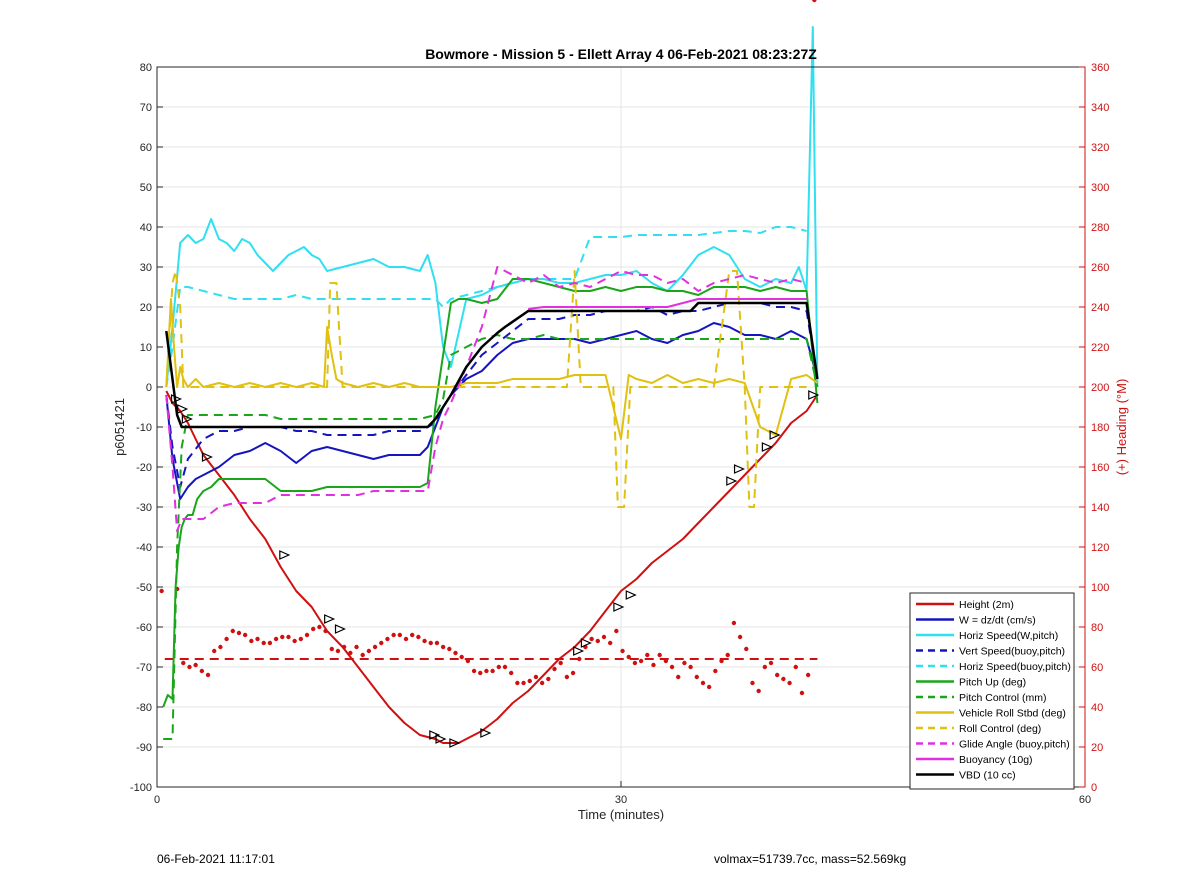 The height and width of the screenshot is (885, 1200). What do you see at coordinates (996, 760) in the screenshot?
I see `legend-label: Buoyancy (10g)` at bounding box center [996, 760].